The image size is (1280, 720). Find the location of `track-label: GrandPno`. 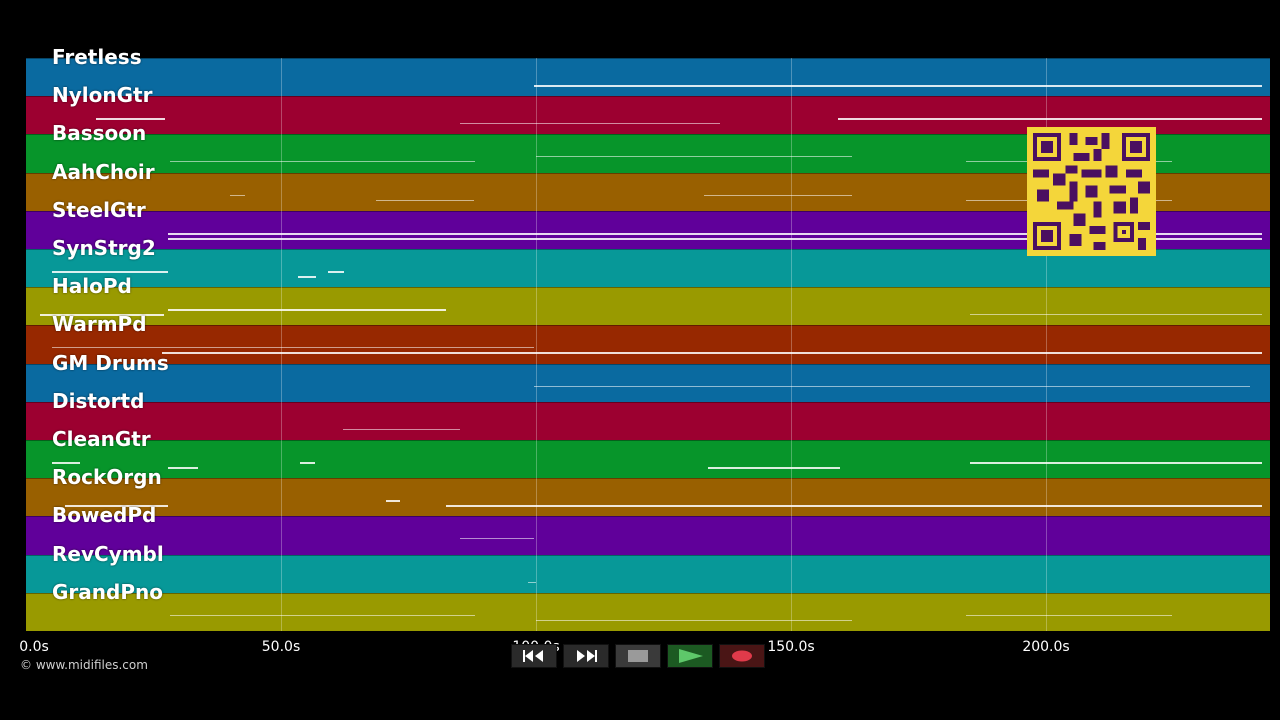

track-label: GrandPno is located at coordinates (107, 591).